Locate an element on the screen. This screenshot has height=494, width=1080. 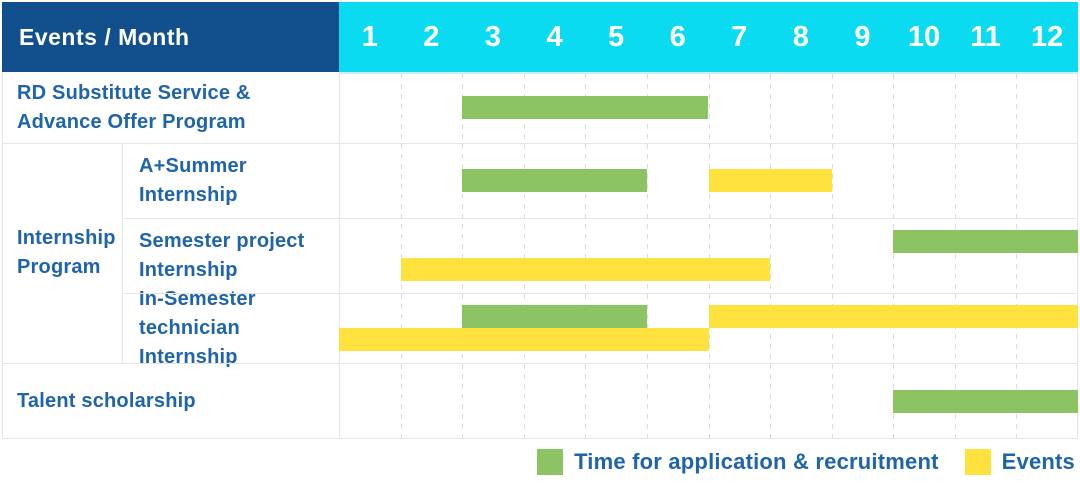
month-header-cell-1: 1 is located at coordinates (369, 36).